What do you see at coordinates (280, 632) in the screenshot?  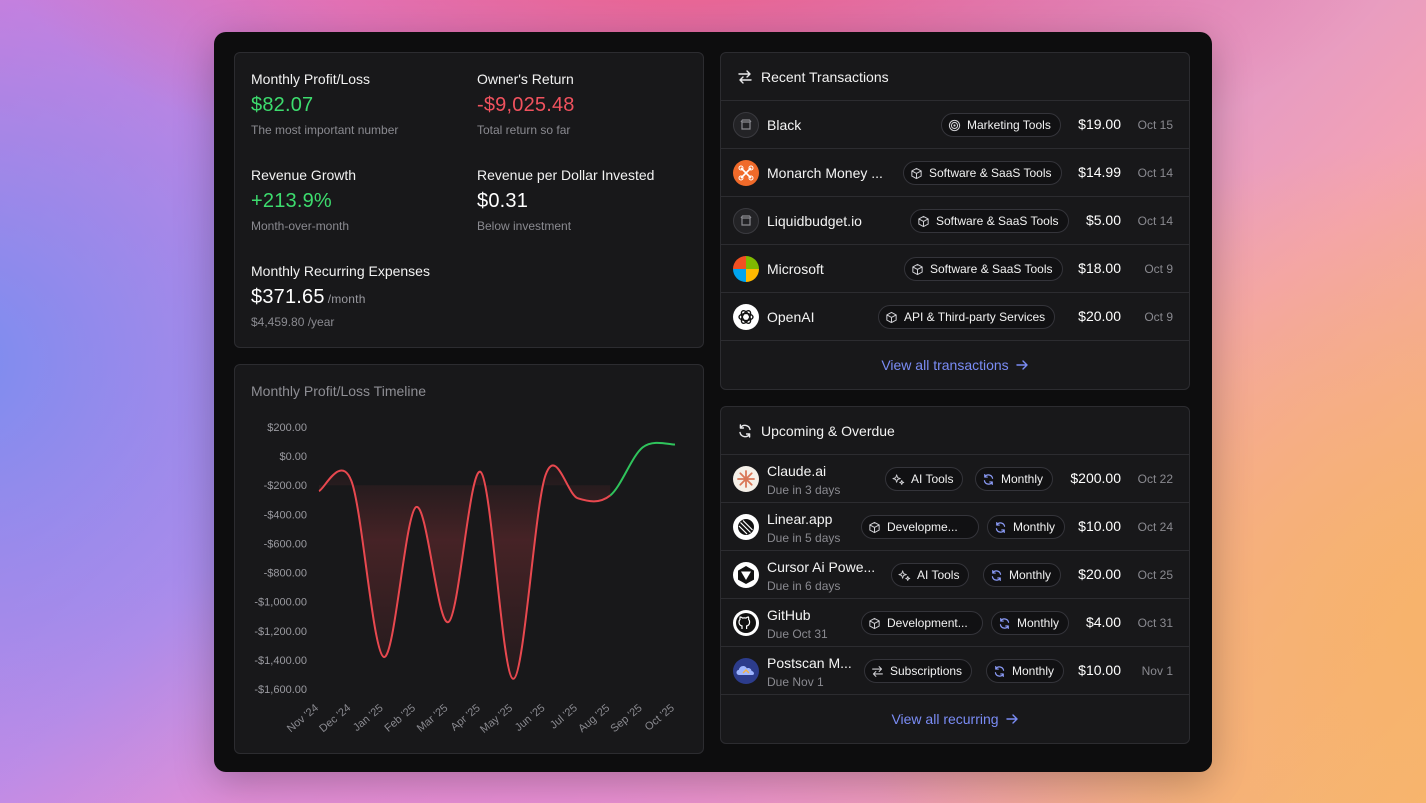 I see `y-tick-label: -$1,200.00` at bounding box center [280, 632].